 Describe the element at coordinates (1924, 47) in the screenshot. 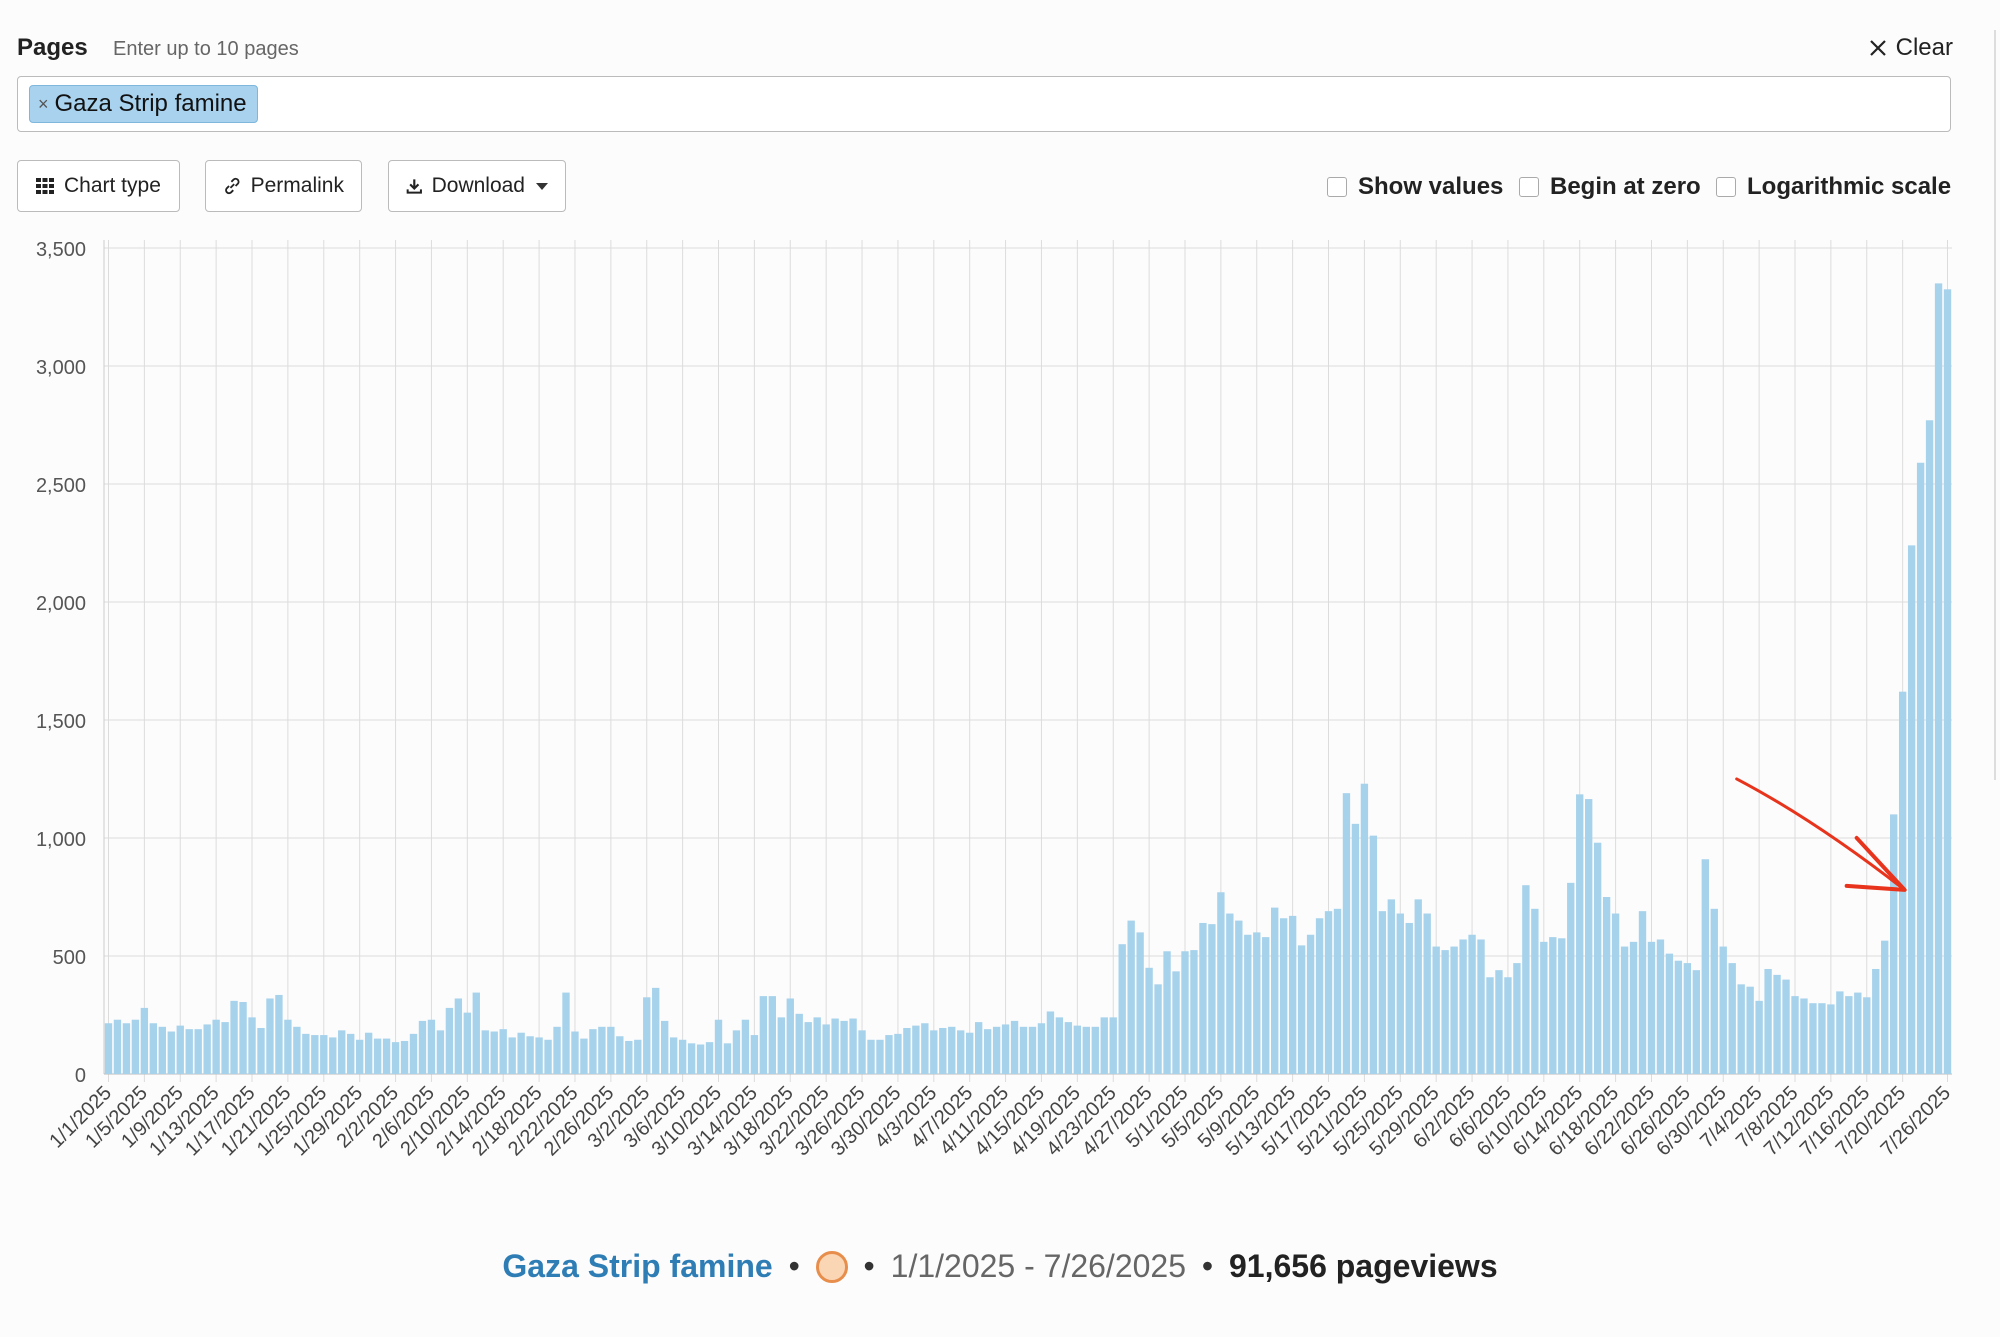

I see `clear-label: Clear` at that location.